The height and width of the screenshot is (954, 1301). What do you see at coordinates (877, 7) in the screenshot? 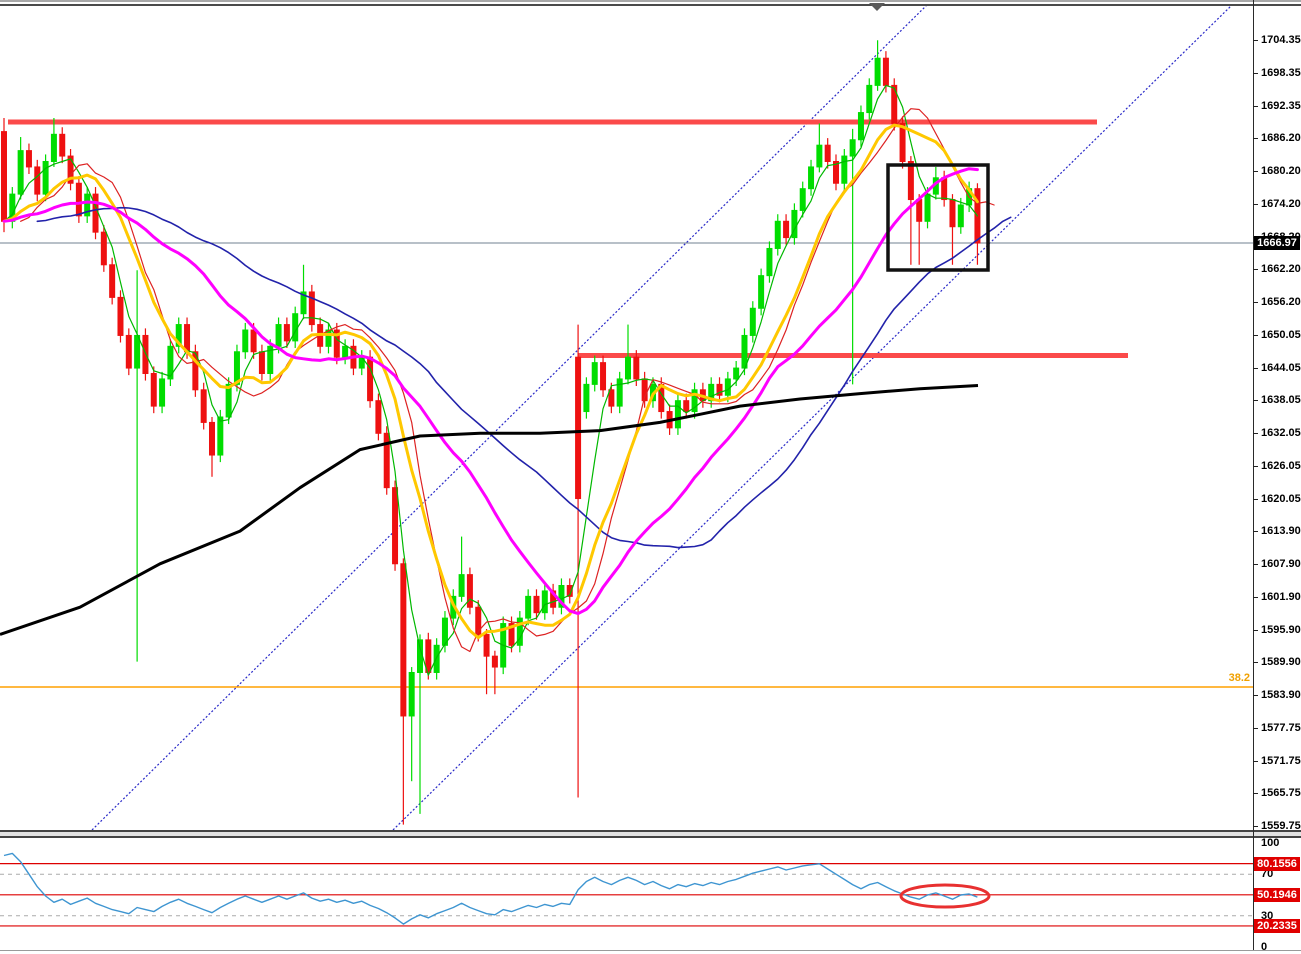
I see `scroll-position-marker` at bounding box center [877, 7].